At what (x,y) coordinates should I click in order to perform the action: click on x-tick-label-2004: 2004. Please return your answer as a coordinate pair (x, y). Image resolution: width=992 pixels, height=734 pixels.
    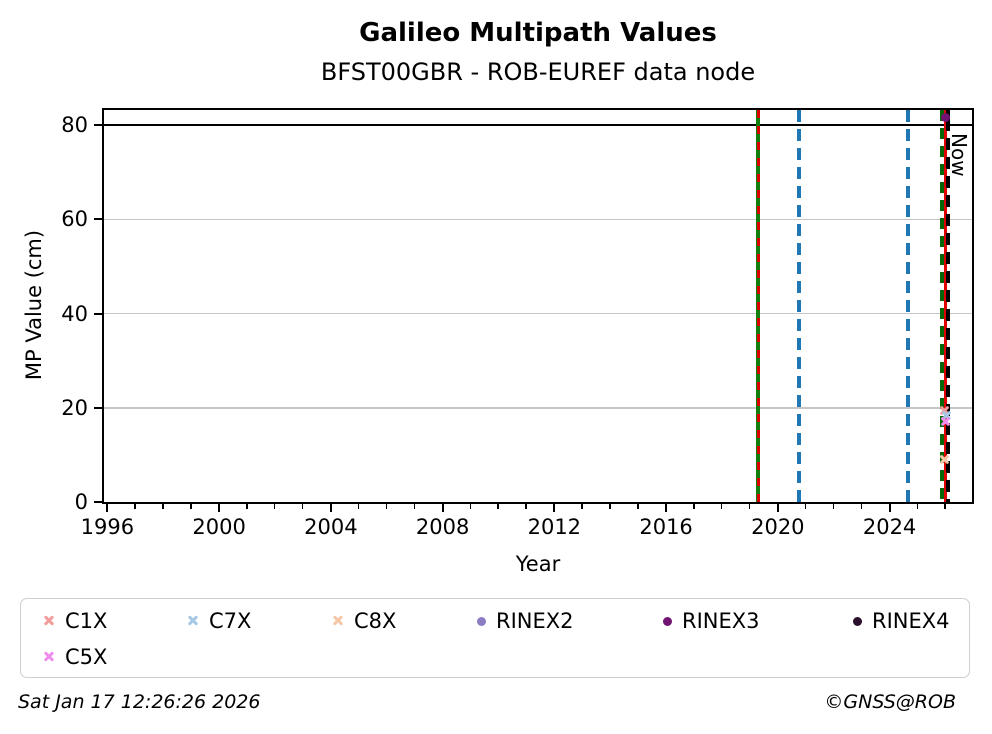
    Looking at the image, I should click on (331, 527).